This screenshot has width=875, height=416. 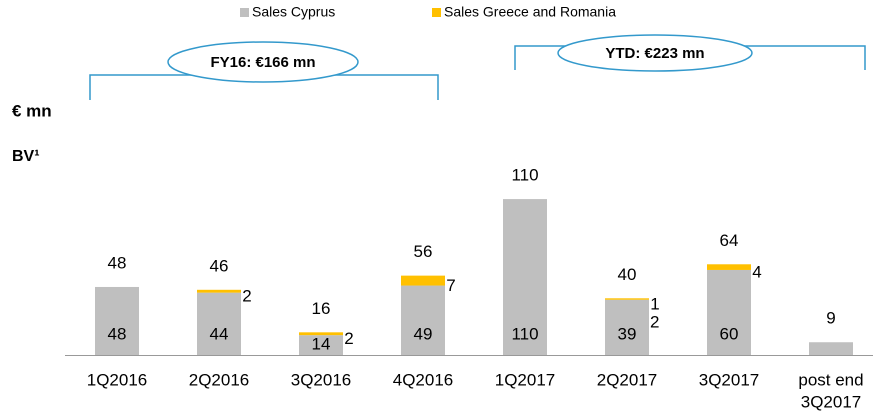 What do you see at coordinates (32, 110) in the screenshot?
I see `unit-label: € mn` at bounding box center [32, 110].